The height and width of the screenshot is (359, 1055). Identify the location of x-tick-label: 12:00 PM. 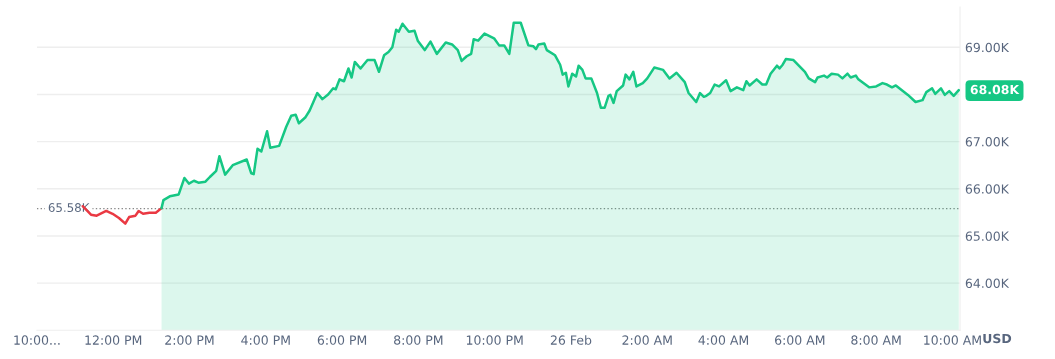
(113, 340).